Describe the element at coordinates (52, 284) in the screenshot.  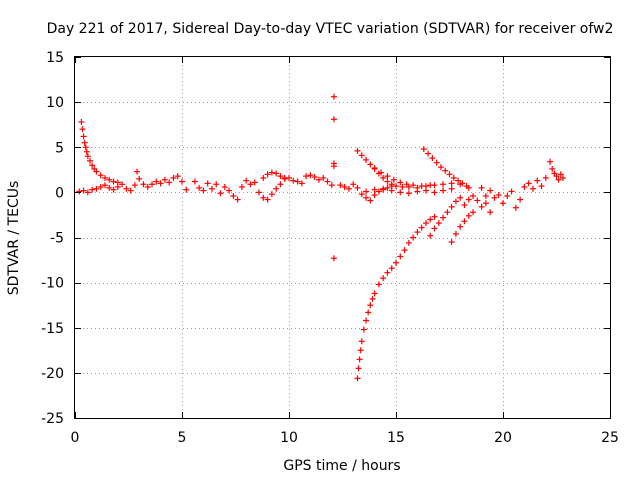
I see `y-tick-label: -10` at that location.